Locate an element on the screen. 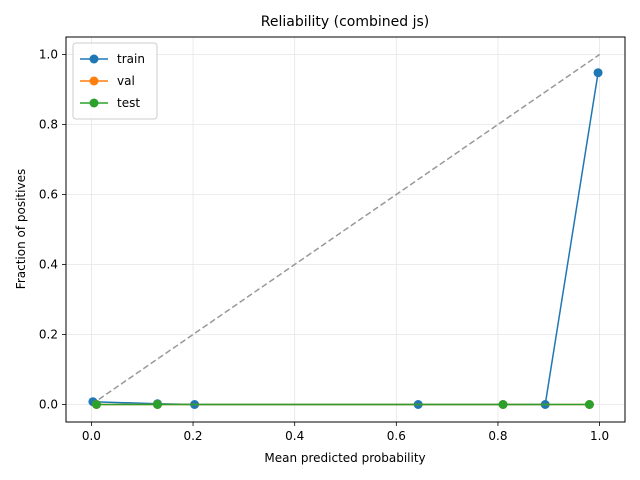 Image resolution: width=640 pixels, height=480 pixels. x-tick-label: 1.0 is located at coordinates (599, 436).